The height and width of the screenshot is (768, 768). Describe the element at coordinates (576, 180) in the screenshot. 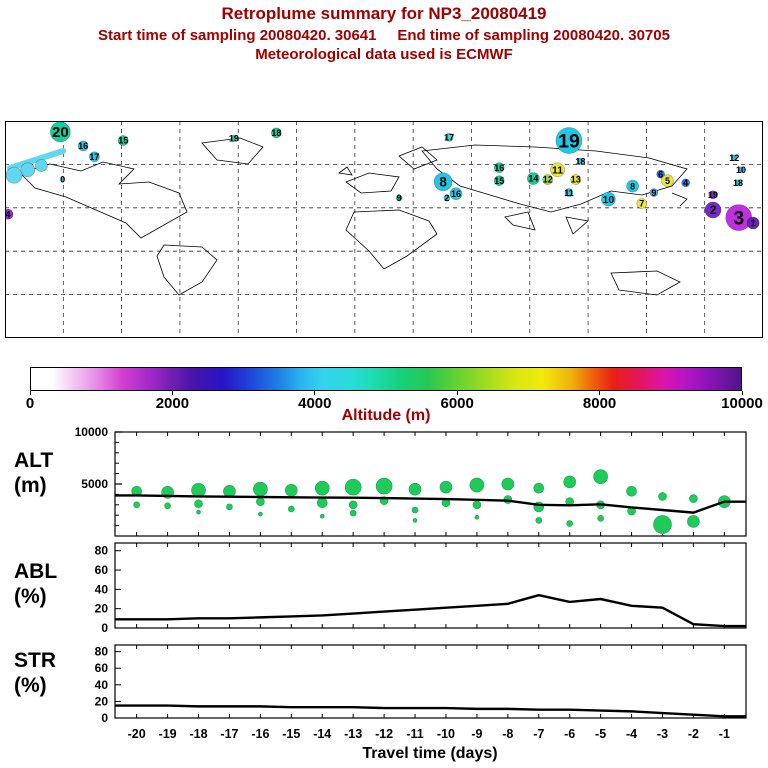

I see `map-bubble-label: 13` at that location.